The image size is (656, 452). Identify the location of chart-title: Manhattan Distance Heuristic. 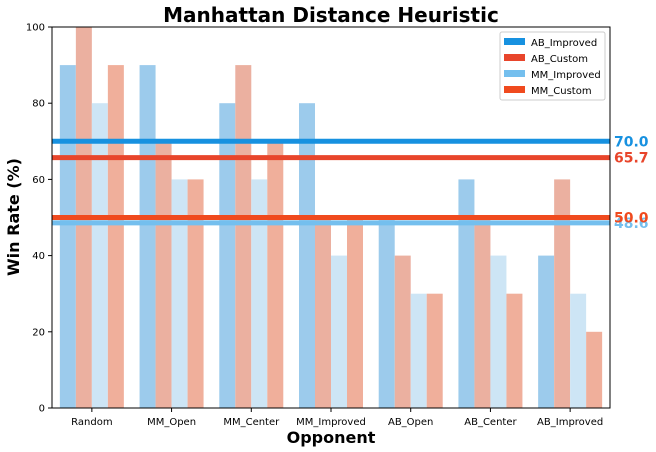
(331, 15).